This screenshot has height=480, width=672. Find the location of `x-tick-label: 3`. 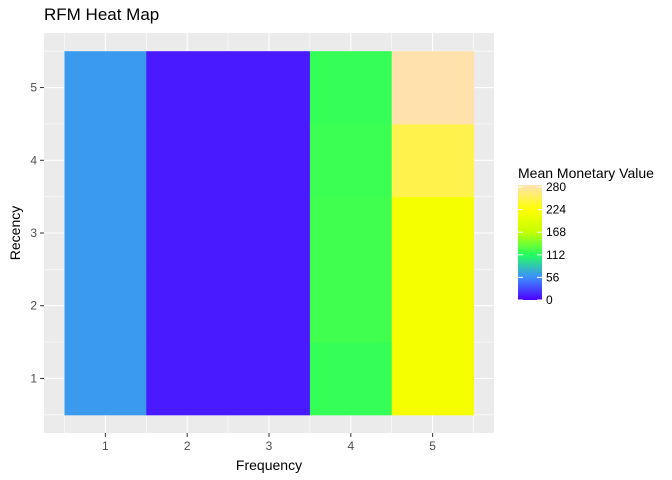

x-tick-label: 3 is located at coordinates (269, 446).